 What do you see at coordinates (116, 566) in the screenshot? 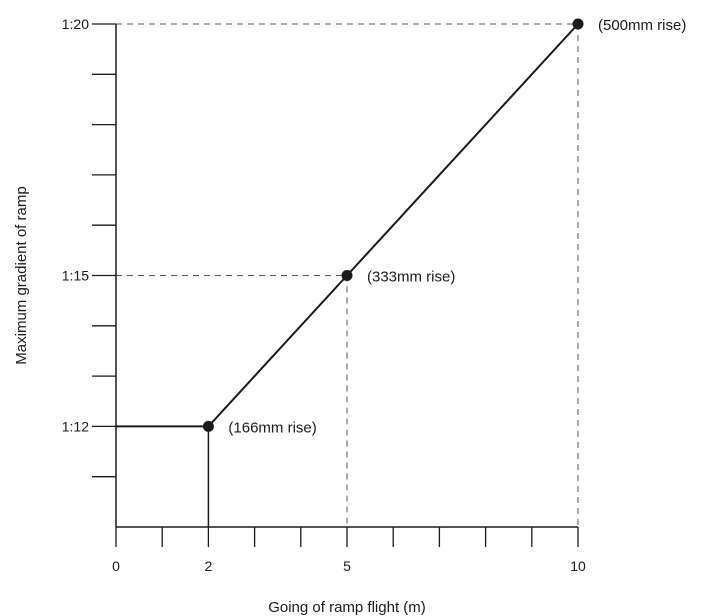
I see `x-tick-label: 0` at bounding box center [116, 566].